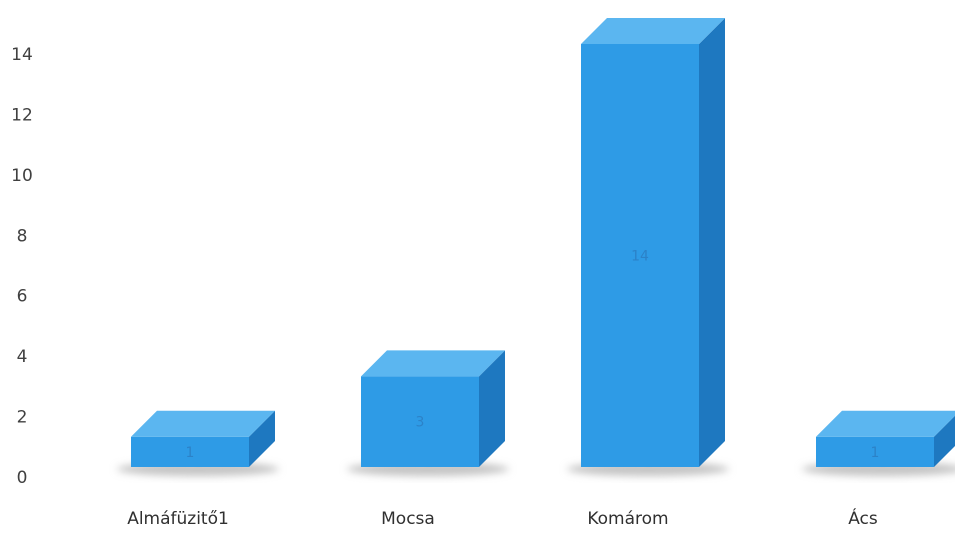 Image resolution: width=955 pixels, height=533 pixels. I want to click on data-label: 14, so click(640, 257).